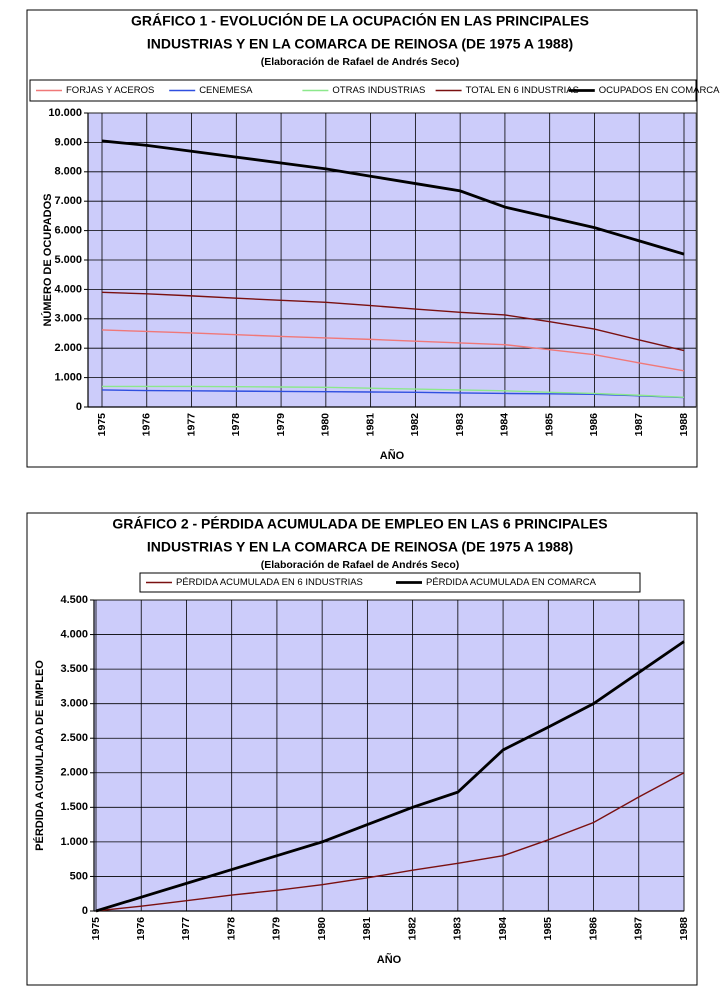 The image size is (720, 990). Describe the element at coordinates (47, 259) in the screenshot. I see `y-axis-label: NÚMERO DE OCUPADOS` at that location.